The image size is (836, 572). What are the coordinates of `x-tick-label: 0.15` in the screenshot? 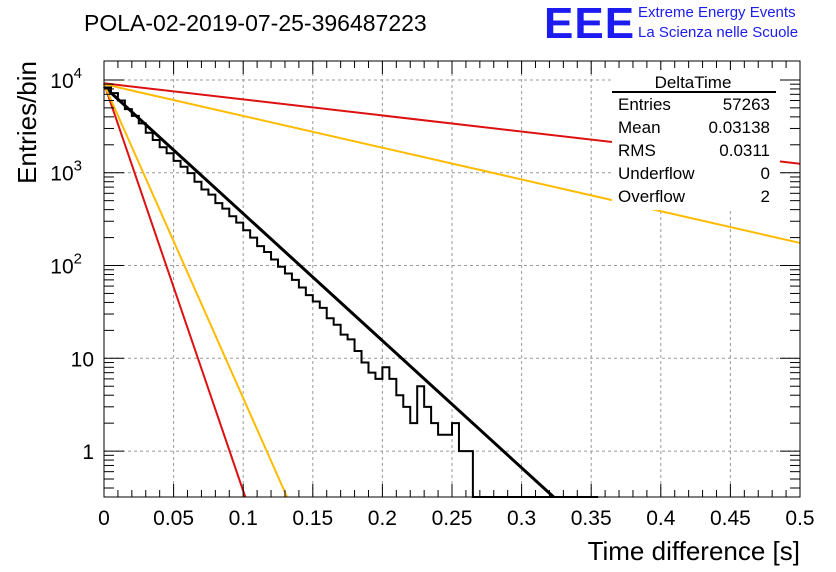 It's located at (312, 518).